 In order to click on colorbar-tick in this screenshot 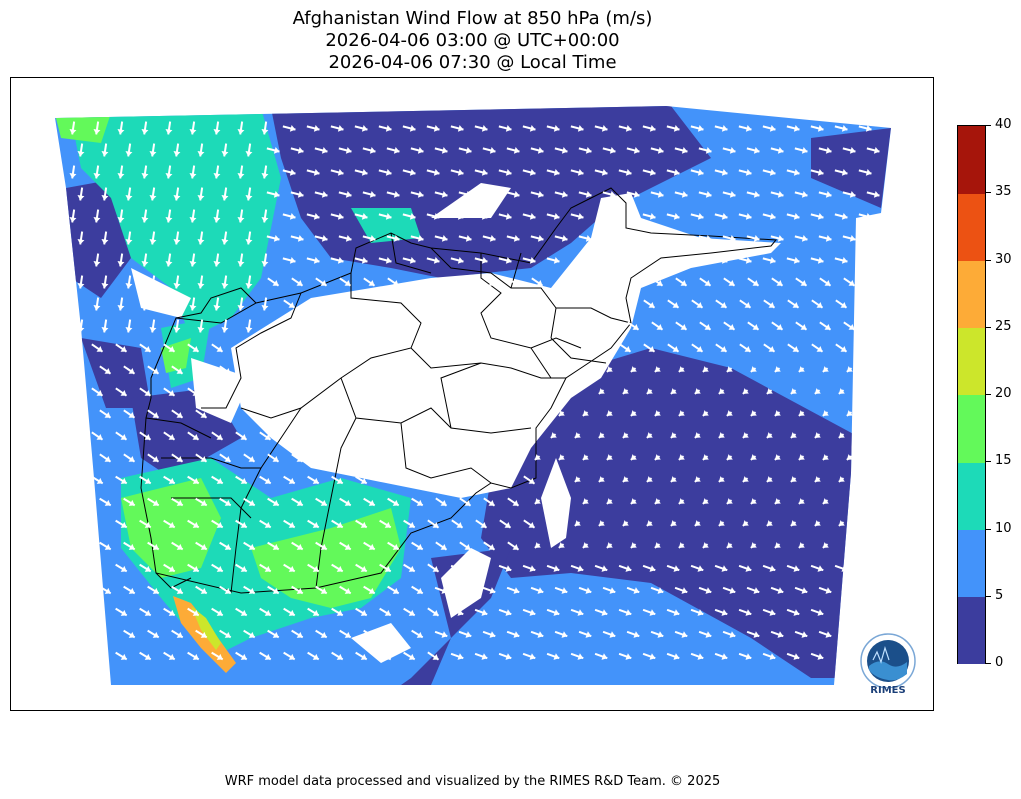, I will do `click(988, 462)`.